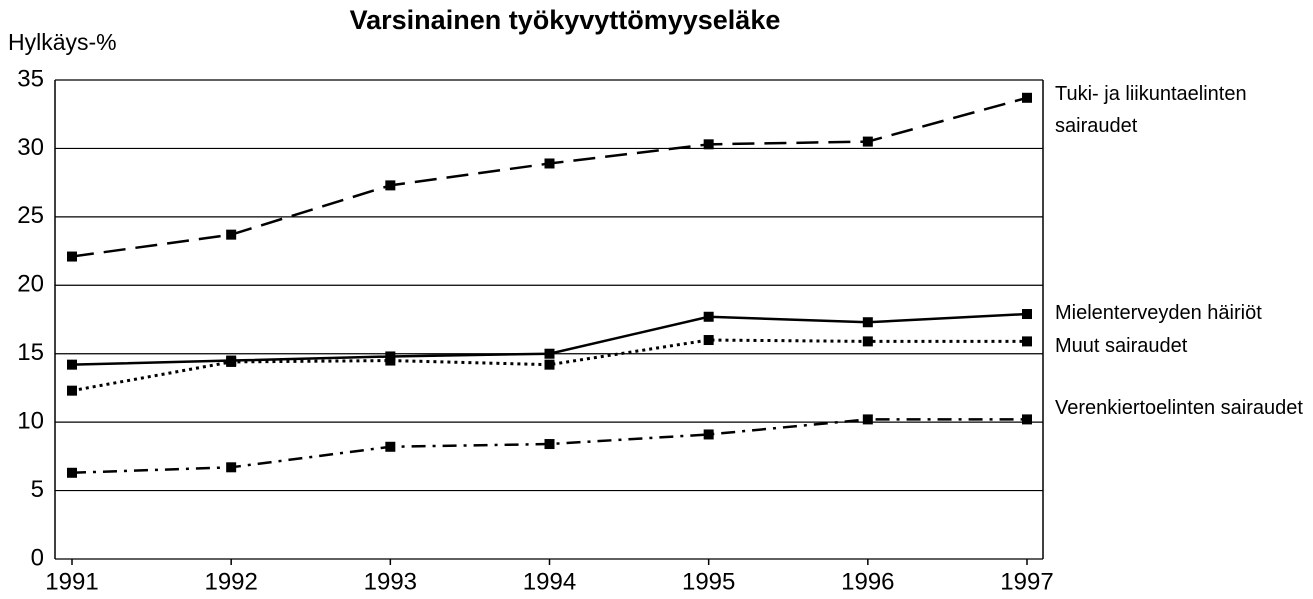 The height and width of the screenshot is (599, 1313). I want to click on y-tick-label: 20, so click(30, 284).